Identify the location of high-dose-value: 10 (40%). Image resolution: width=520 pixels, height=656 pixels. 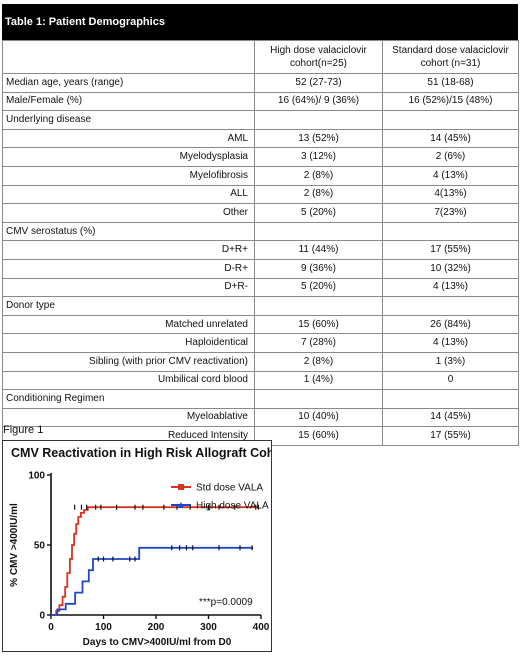
(318, 417).